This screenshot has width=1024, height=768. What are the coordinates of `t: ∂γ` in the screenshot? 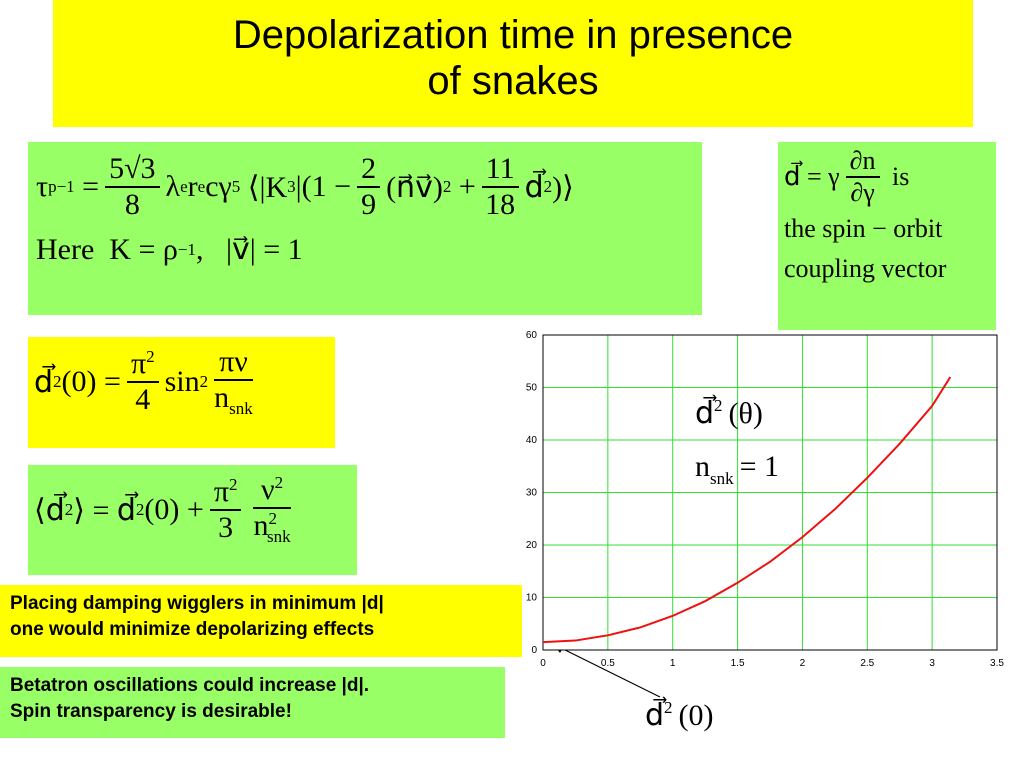 It's located at (862, 192).